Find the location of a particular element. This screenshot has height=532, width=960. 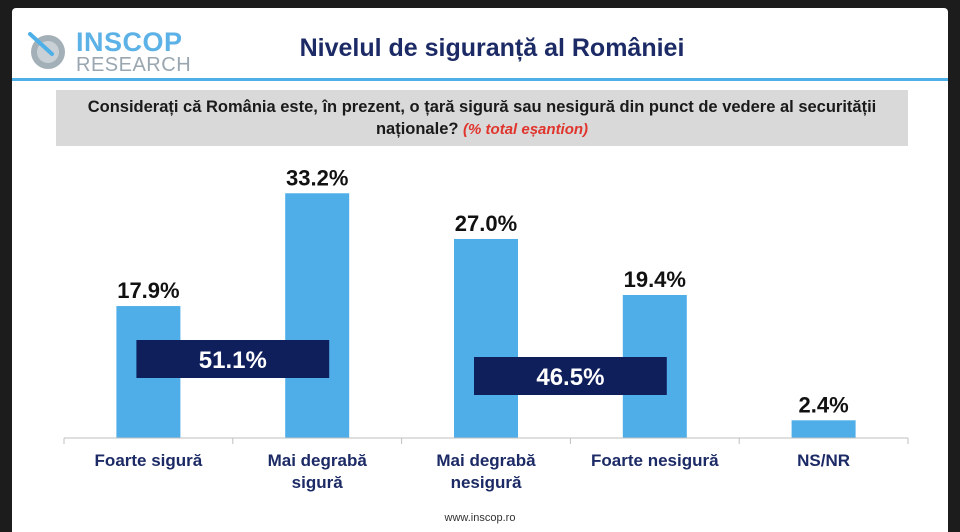

x-tick-label: Foarte sigură is located at coordinates (149, 460).